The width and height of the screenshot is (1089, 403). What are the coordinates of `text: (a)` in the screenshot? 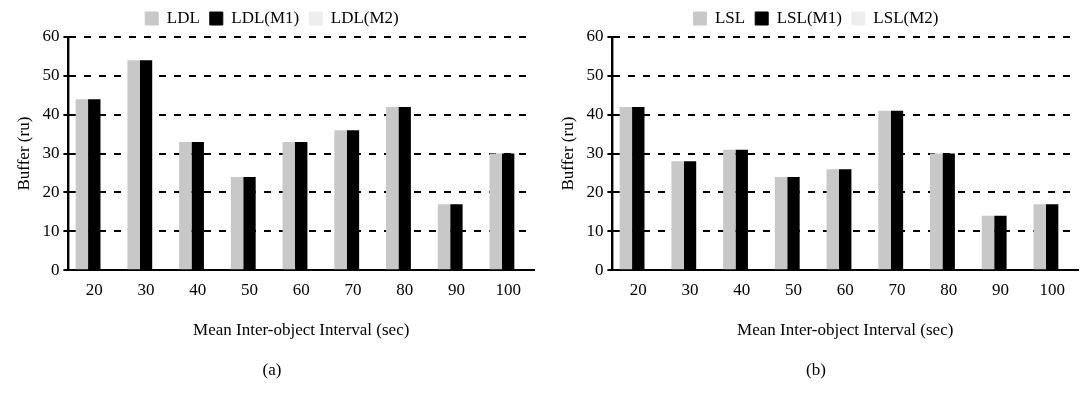 It's located at (272, 370).